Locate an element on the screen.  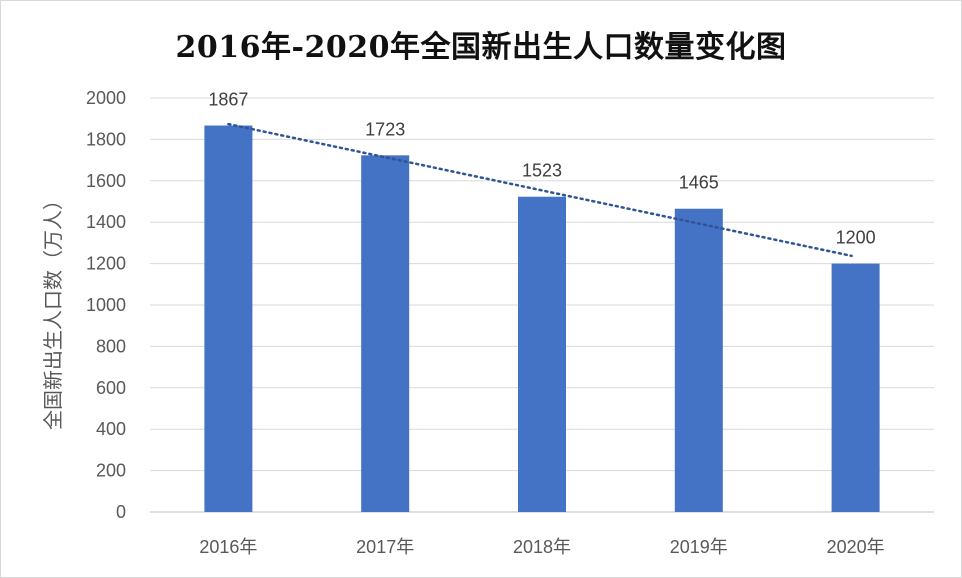
y-tick-label: 400 is located at coordinates (111, 429).